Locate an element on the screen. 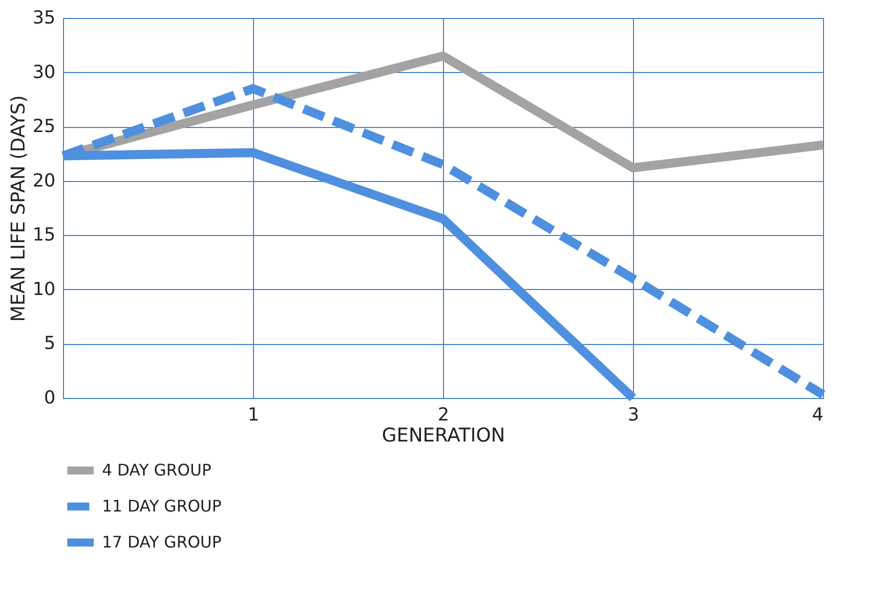 Image resolution: width=869 pixels, height=600 pixels. x-tick-label: 3 is located at coordinates (634, 415).